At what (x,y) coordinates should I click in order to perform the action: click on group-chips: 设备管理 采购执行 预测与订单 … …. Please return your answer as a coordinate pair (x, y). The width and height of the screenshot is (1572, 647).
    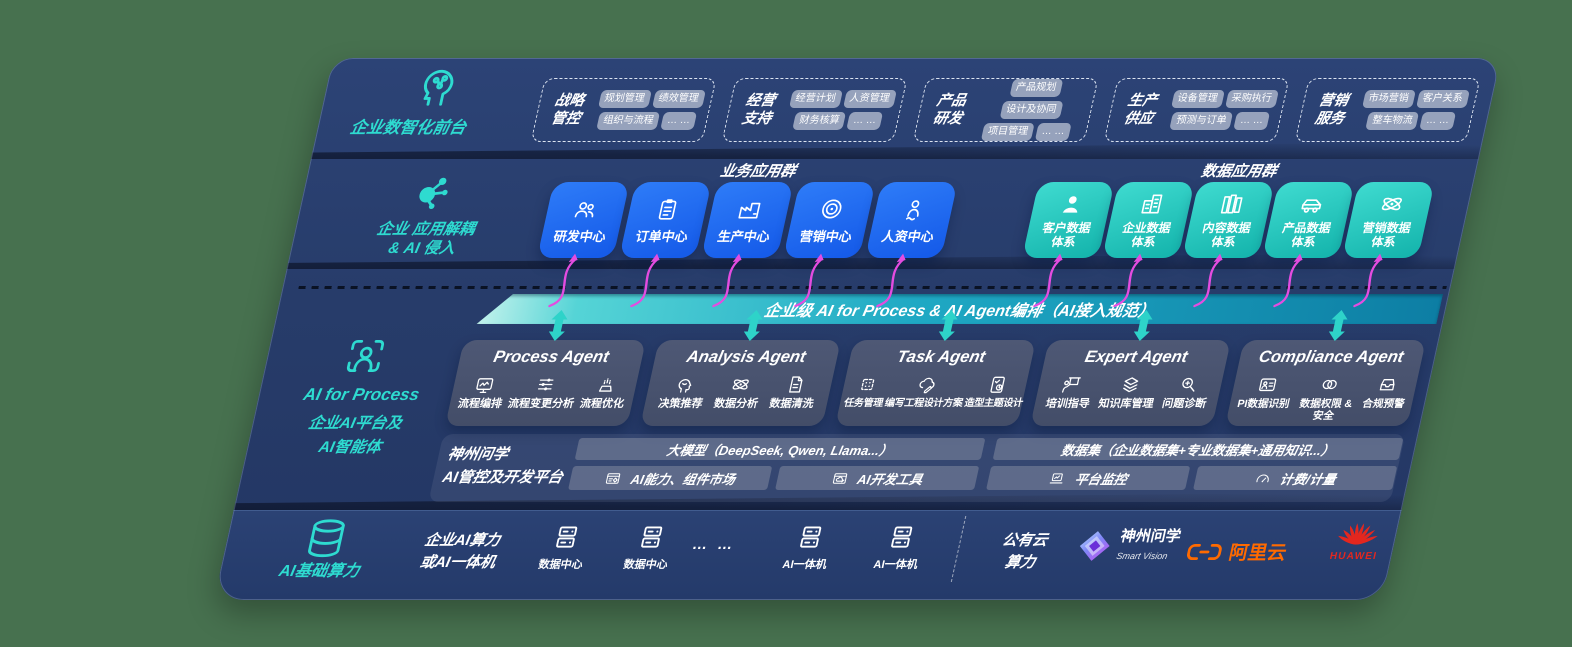
    Looking at the image, I should click on (1222, 110).